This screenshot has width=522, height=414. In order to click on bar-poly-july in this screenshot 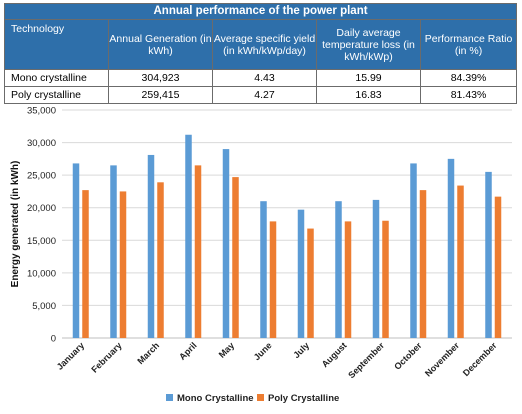, I will do `click(310, 283)`.